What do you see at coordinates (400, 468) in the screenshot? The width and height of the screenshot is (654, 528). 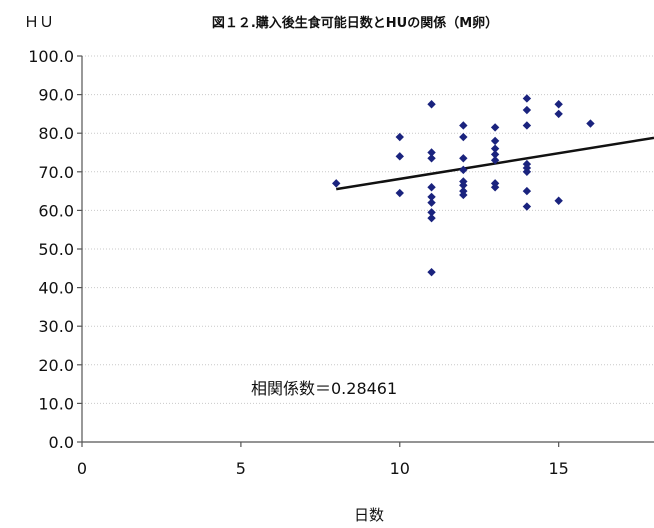 I see `x-tick-label: 10` at bounding box center [400, 468].